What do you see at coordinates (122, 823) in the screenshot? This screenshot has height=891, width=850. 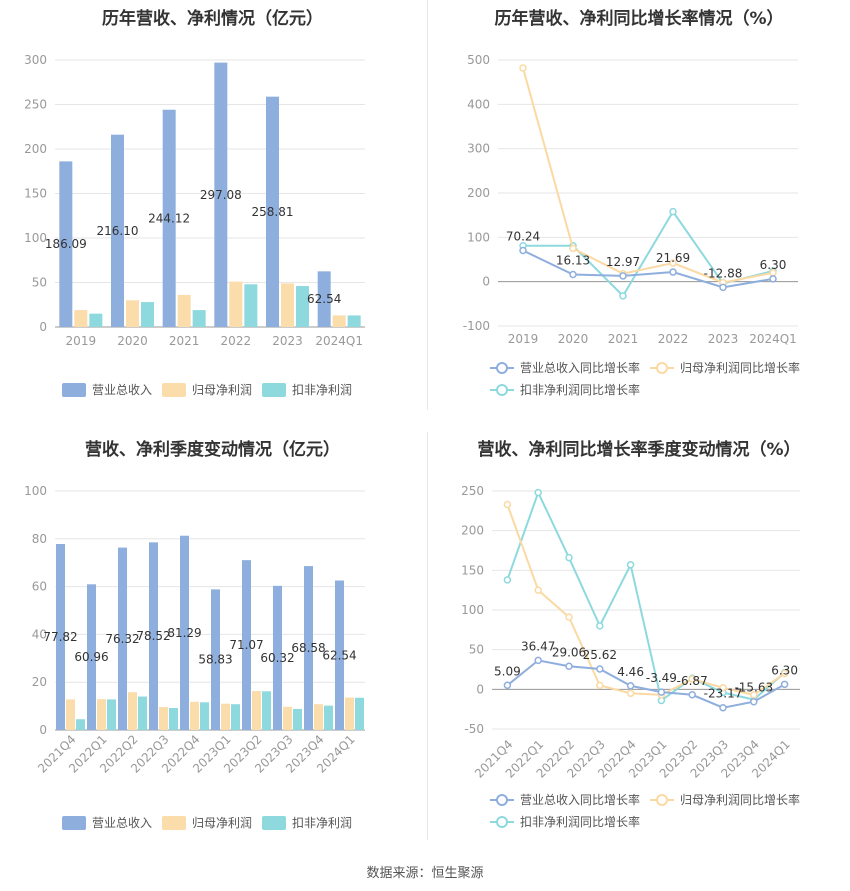 I see `legend-label: 营业总收入` at bounding box center [122, 823].